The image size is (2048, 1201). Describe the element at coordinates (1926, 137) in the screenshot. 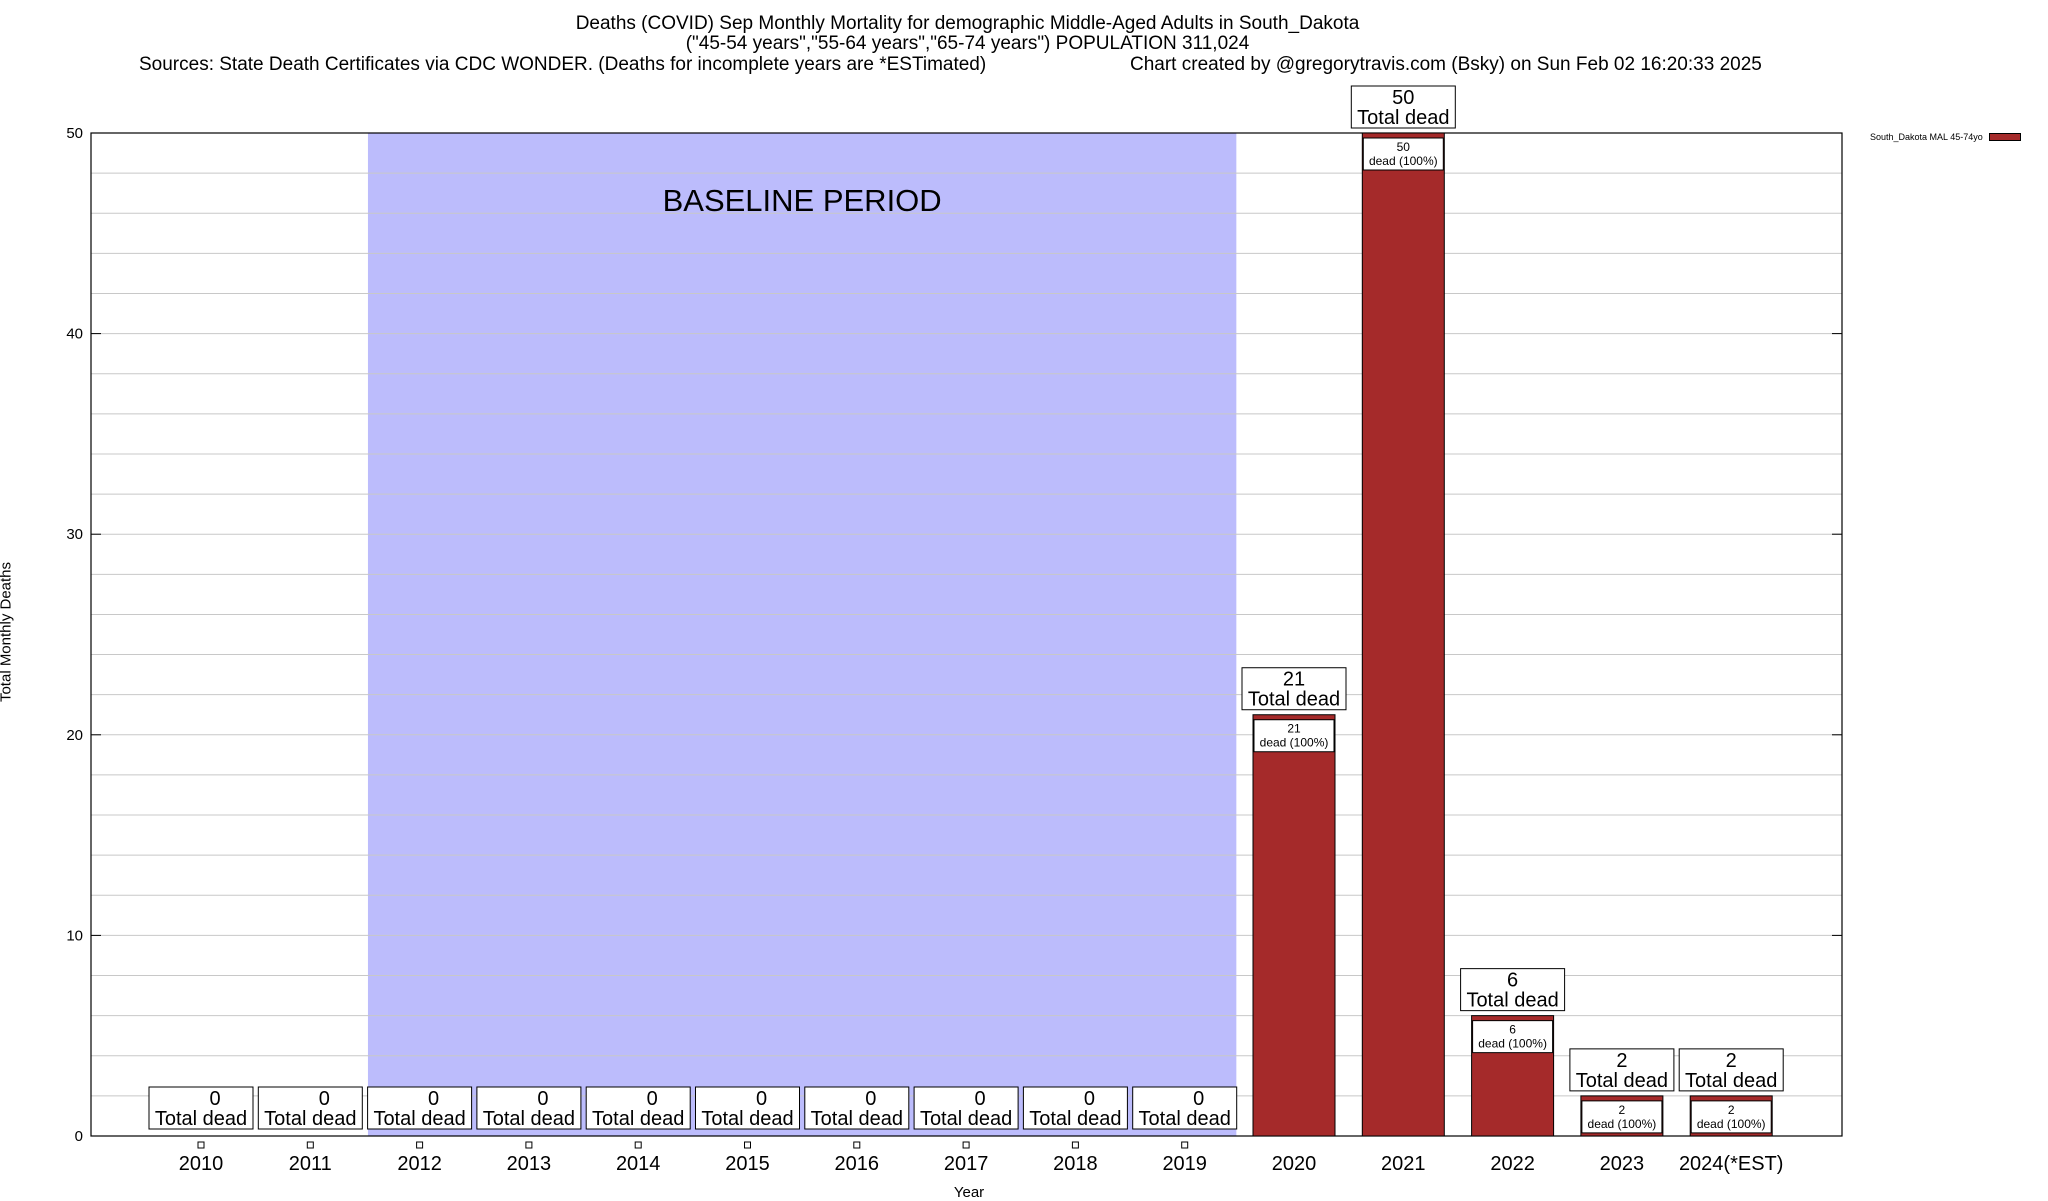

I see `legend-label: South_Dakota MAL 45-74yo` at that location.